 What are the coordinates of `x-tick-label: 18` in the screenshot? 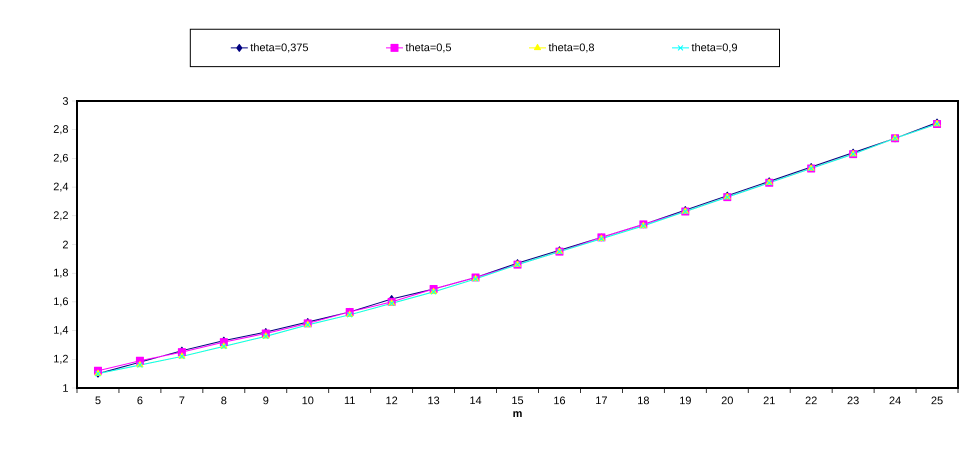 It's located at (643, 400).